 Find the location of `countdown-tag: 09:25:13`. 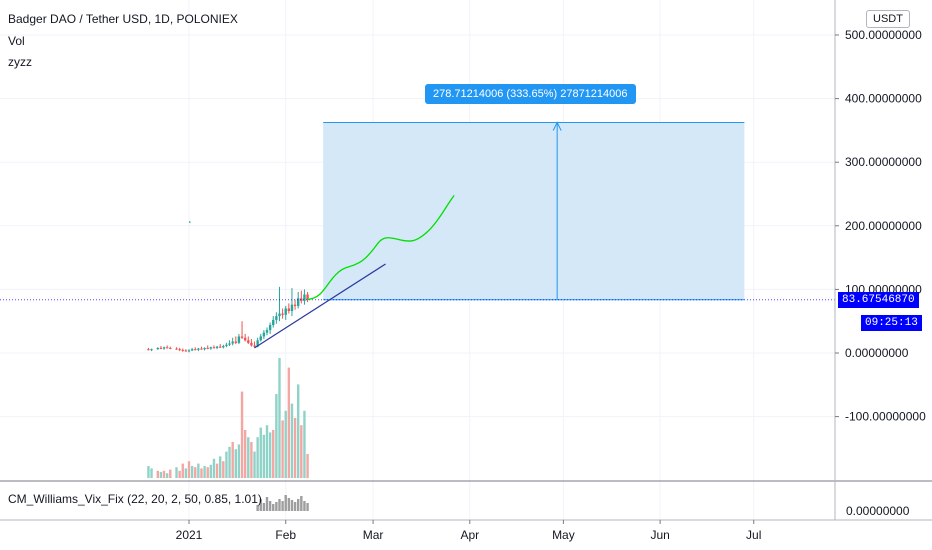

countdown-tag: 09:25:13 is located at coordinates (891, 323).